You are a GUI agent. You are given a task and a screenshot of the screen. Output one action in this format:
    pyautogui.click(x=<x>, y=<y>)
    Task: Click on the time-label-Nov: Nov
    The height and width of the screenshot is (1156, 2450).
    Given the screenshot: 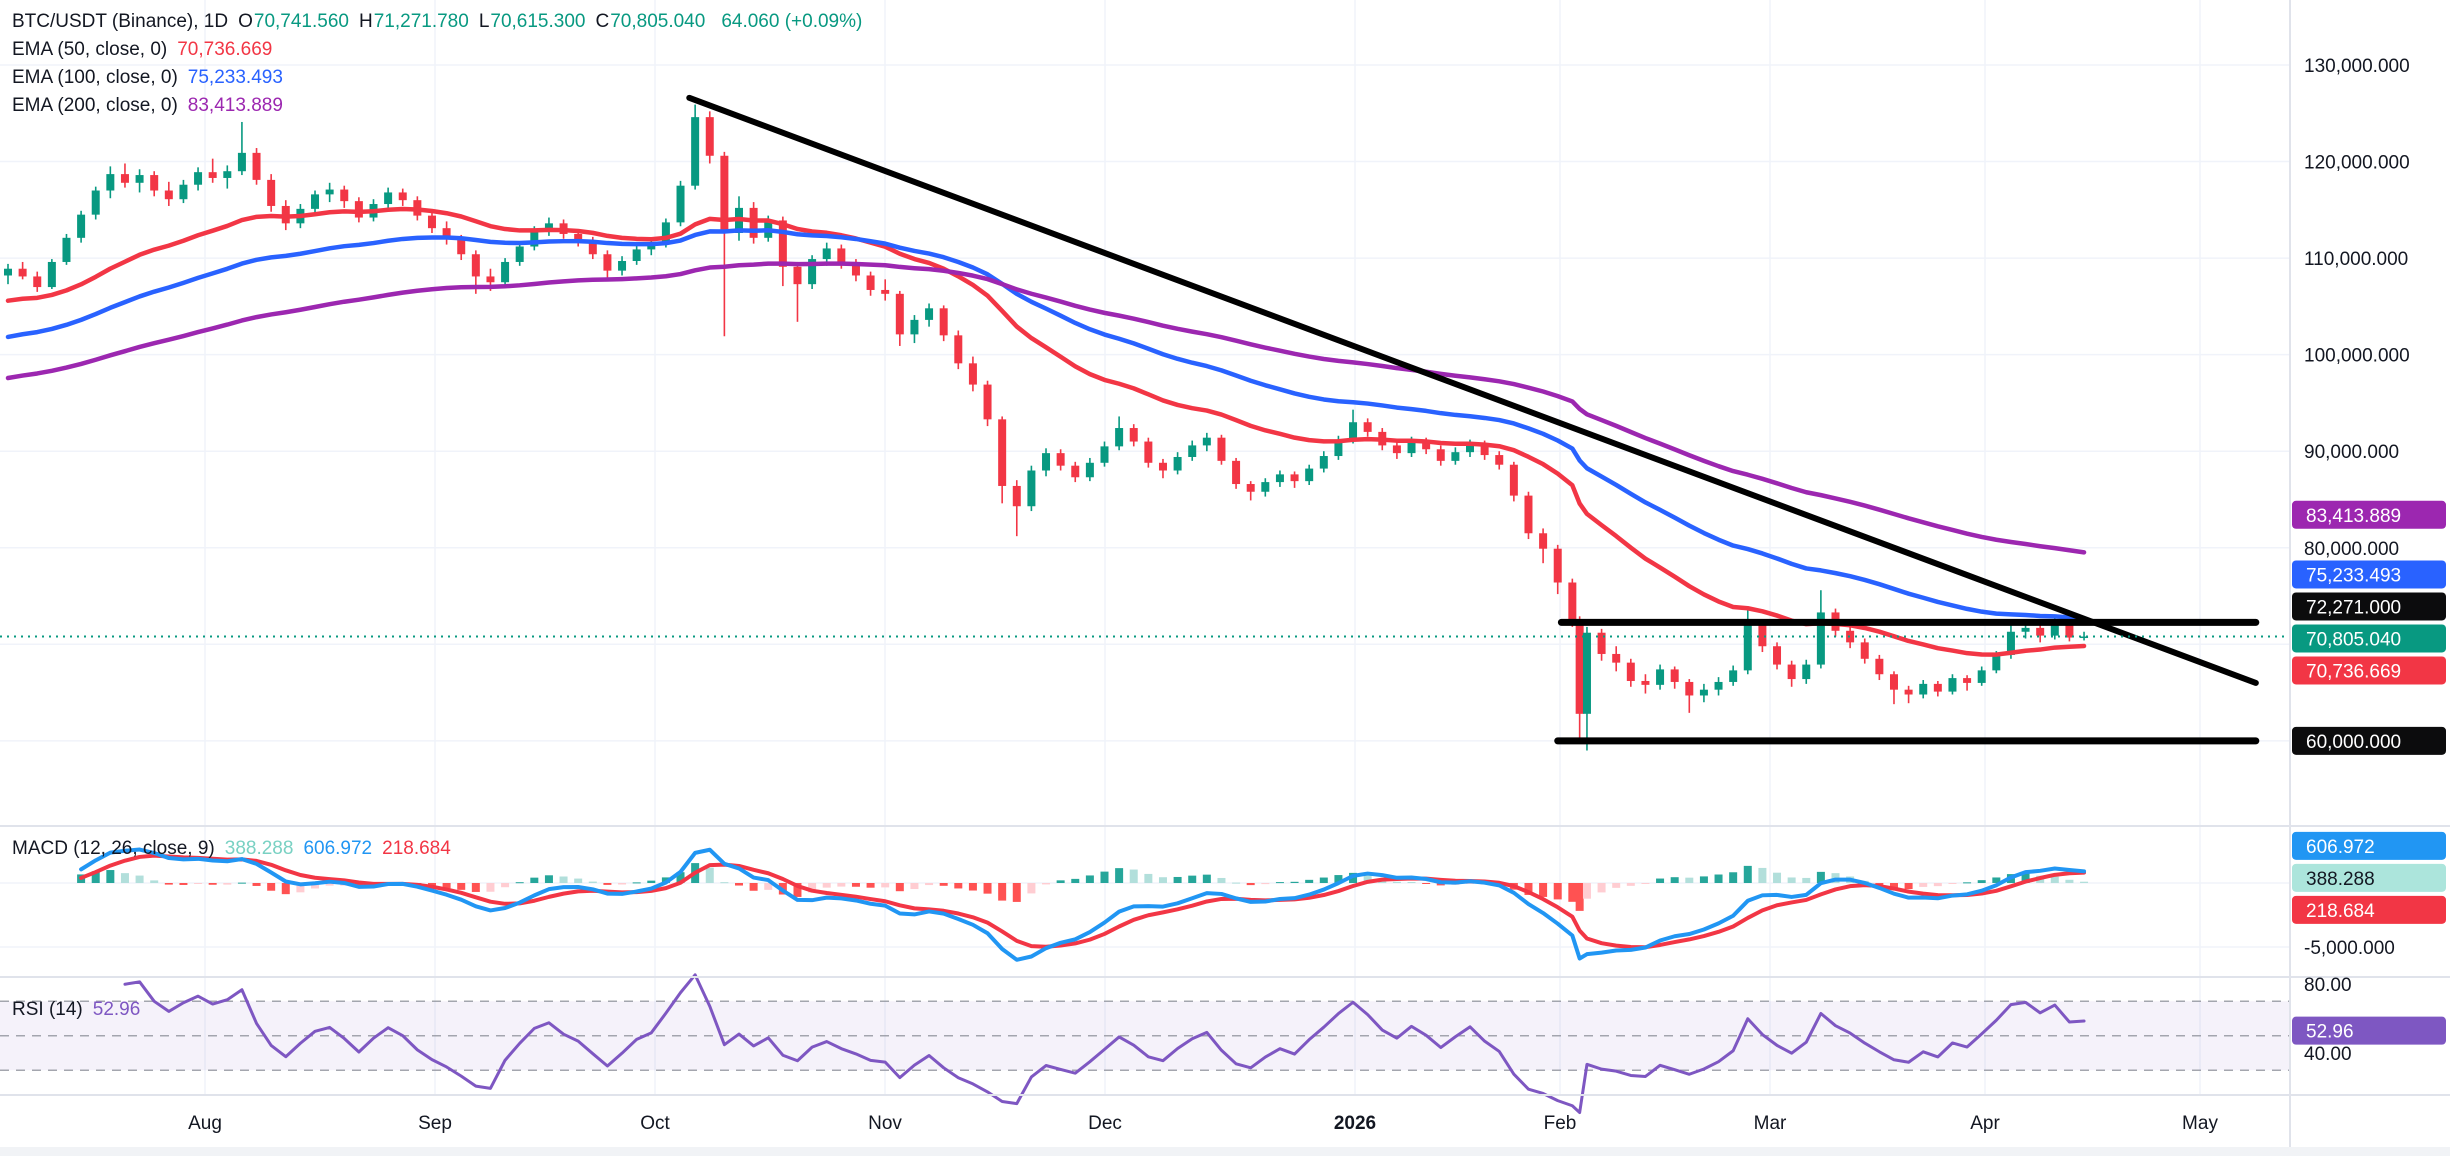 What is the action you would take?
    pyautogui.click(x=885, y=1123)
    